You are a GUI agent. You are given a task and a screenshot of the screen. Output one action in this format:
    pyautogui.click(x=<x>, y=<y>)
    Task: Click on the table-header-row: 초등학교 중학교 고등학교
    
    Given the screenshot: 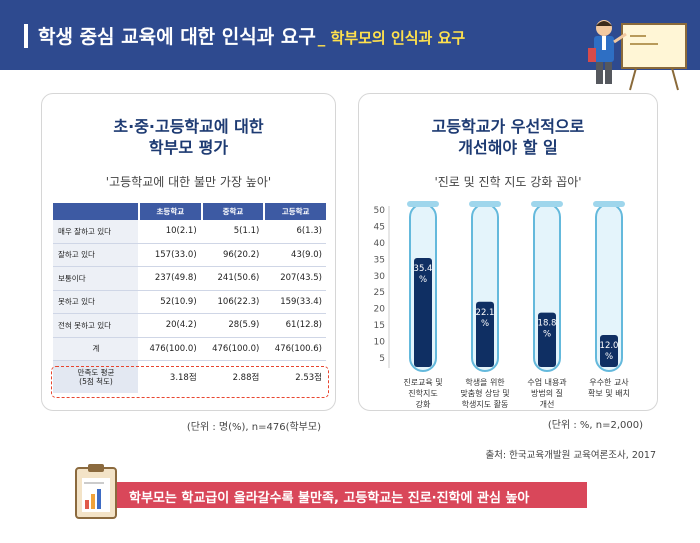 What is the action you would take?
    pyautogui.click(x=189, y=211)
    